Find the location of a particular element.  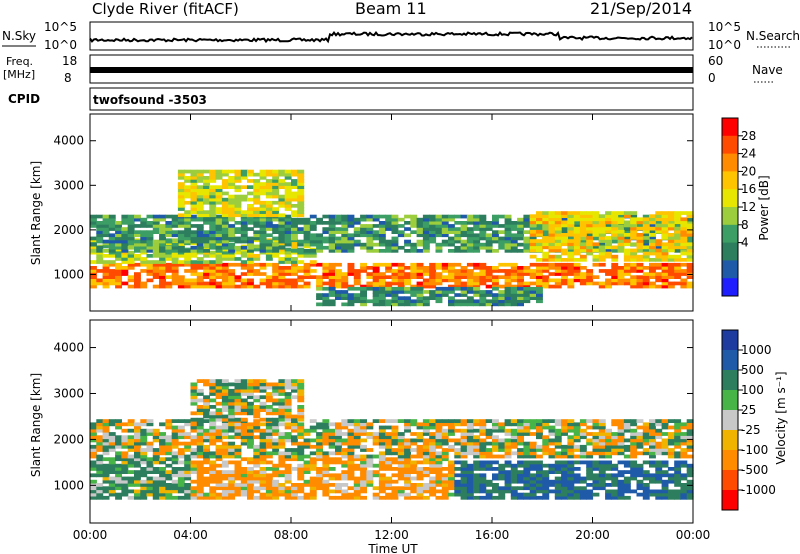

colorbar-tick-label: 1000 is located at coordinates (756, 350).